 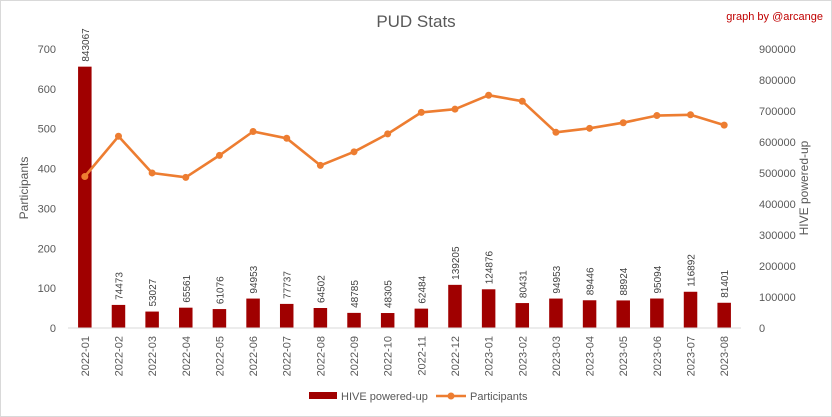 What do you see at coordinates (288, 285) in the screenshot?
I see `bar-data-label: 77737` at bounding box center [288, 285].